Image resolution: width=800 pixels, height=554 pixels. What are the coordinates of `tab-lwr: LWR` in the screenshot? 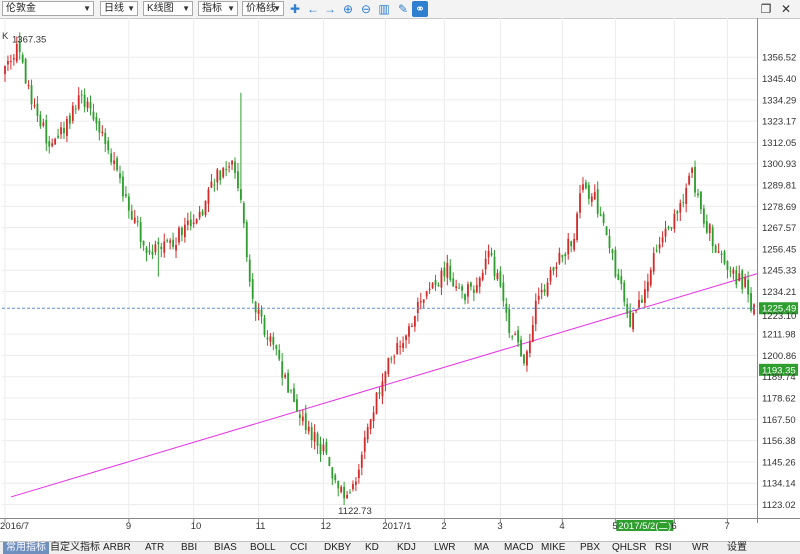 It's located at (445, 547).